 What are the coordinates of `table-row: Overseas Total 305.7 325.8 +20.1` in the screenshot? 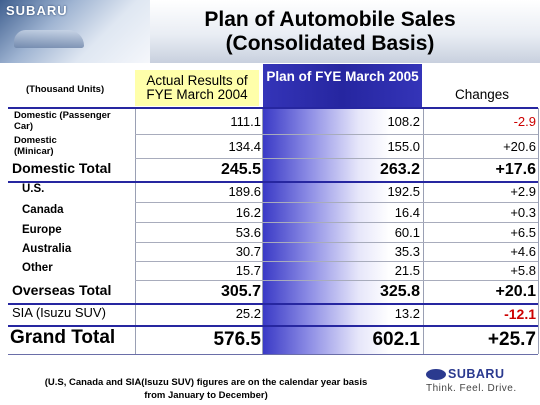 It's located at (270, 292).